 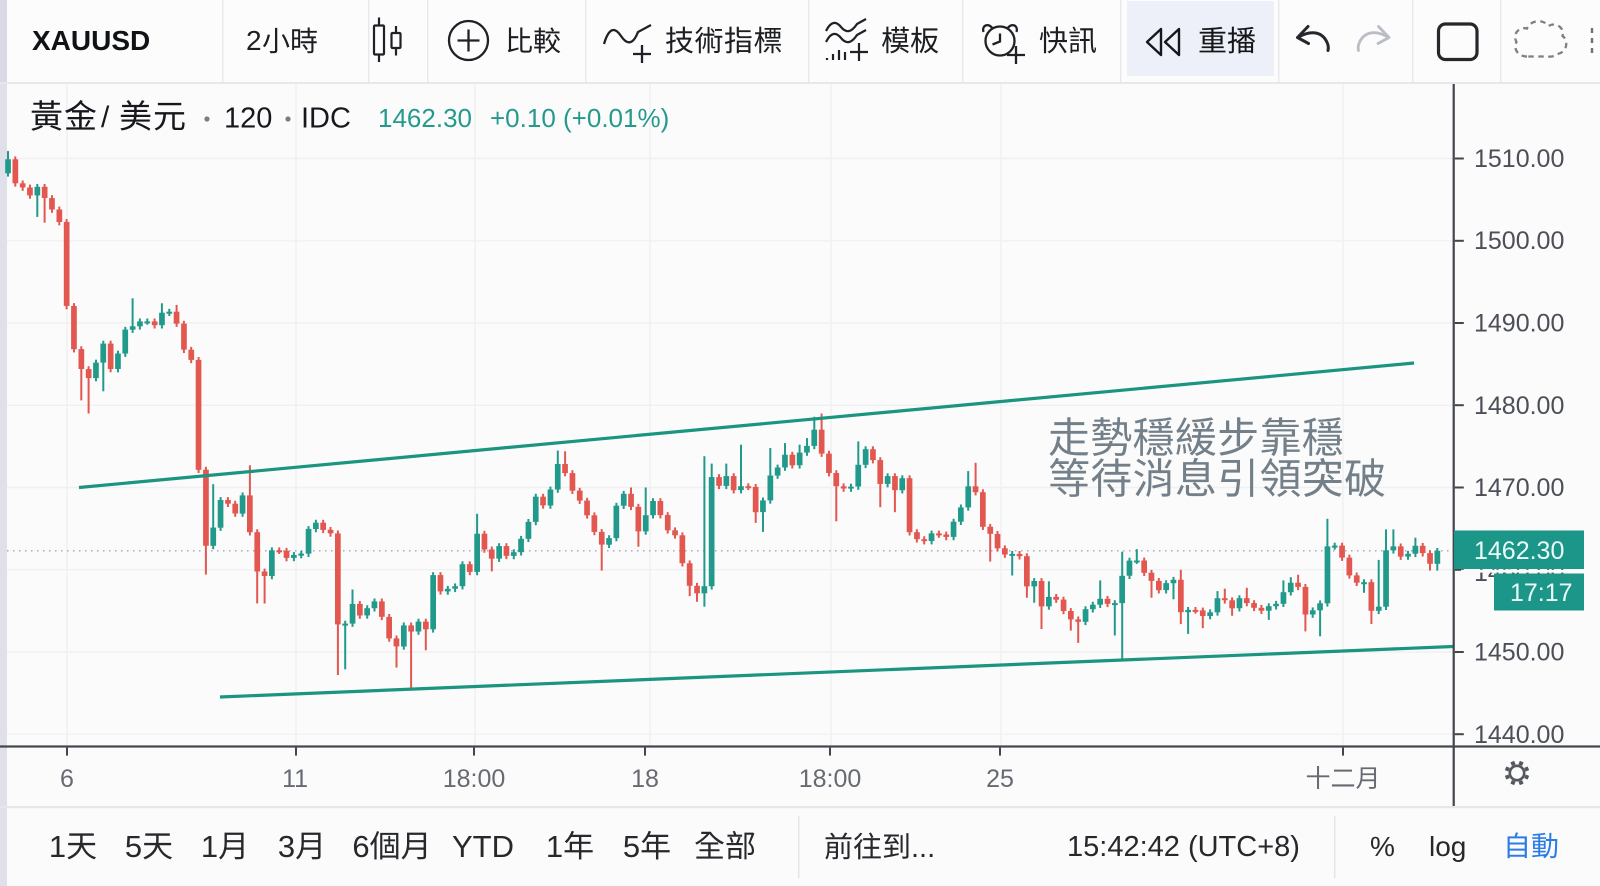 I want to click on svg-text: 15:42:42 (UTC+8), so click(x=1183, y=847).